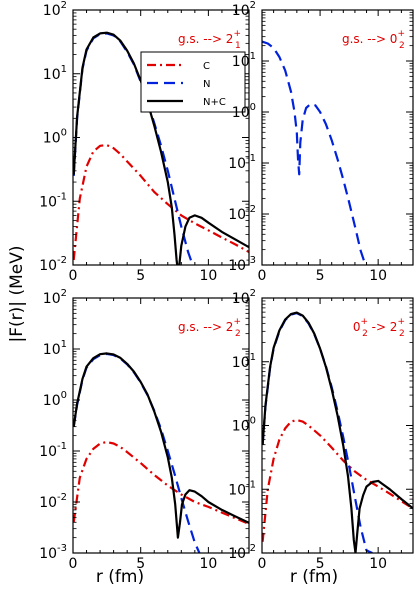 The height and width of the screenshot is (589, 415). I want to click on panel-annotation: g.s. --> 0+ 2, so click(373, 40).